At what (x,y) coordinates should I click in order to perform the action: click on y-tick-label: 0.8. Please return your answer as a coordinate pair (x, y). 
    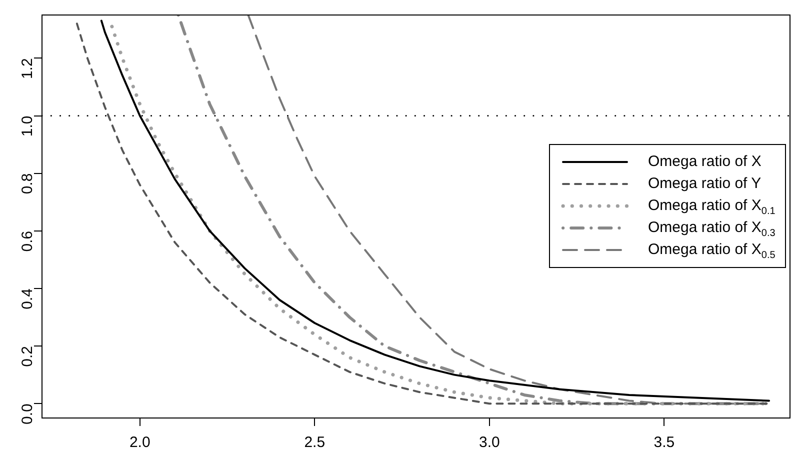
    Looking at the image, I should click on (27, 183).